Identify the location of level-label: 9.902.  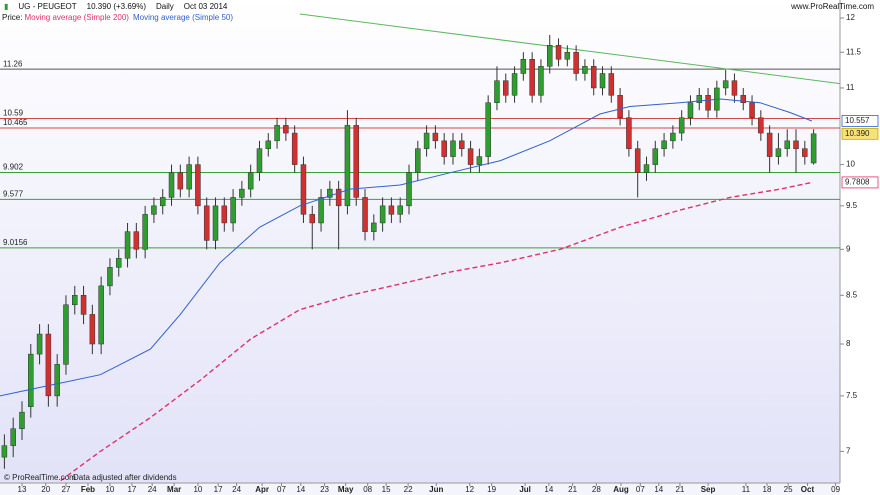
(13, 167).